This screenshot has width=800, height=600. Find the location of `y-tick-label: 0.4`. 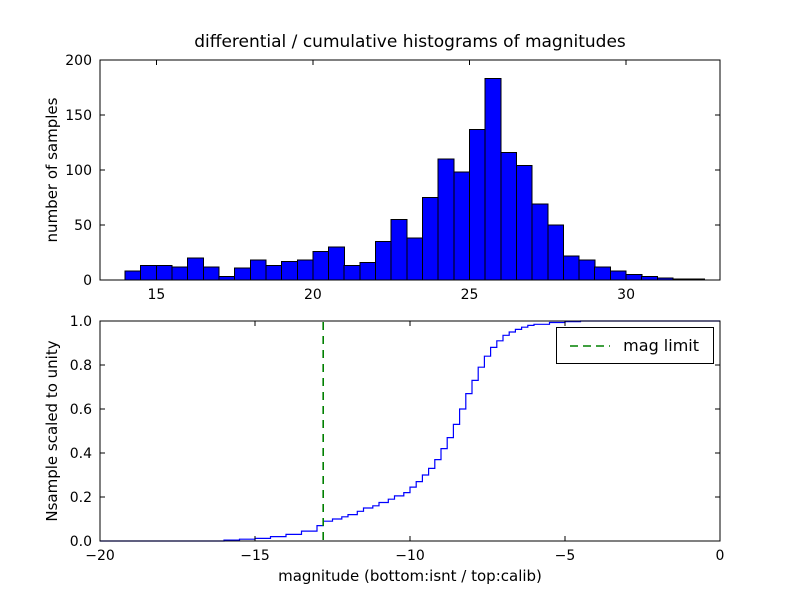

y-tick-label: 0.4 is located at coordinates (81, 454).